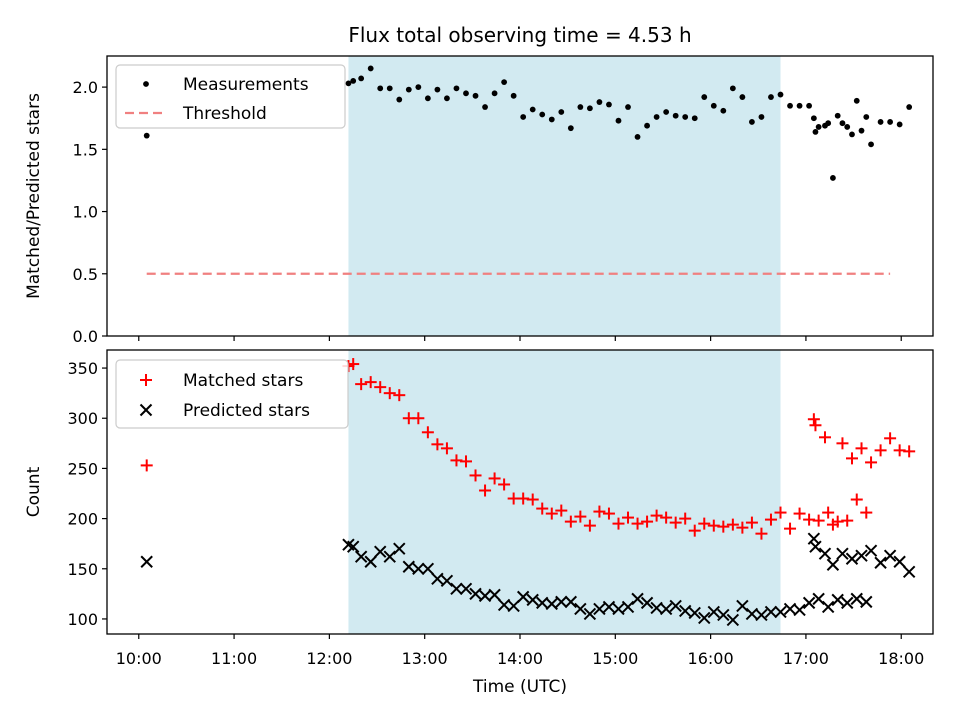 The width and height of the screenshot is (960, 720). I want to click on legend-label-matched: Matched stars, so click(243, 381).